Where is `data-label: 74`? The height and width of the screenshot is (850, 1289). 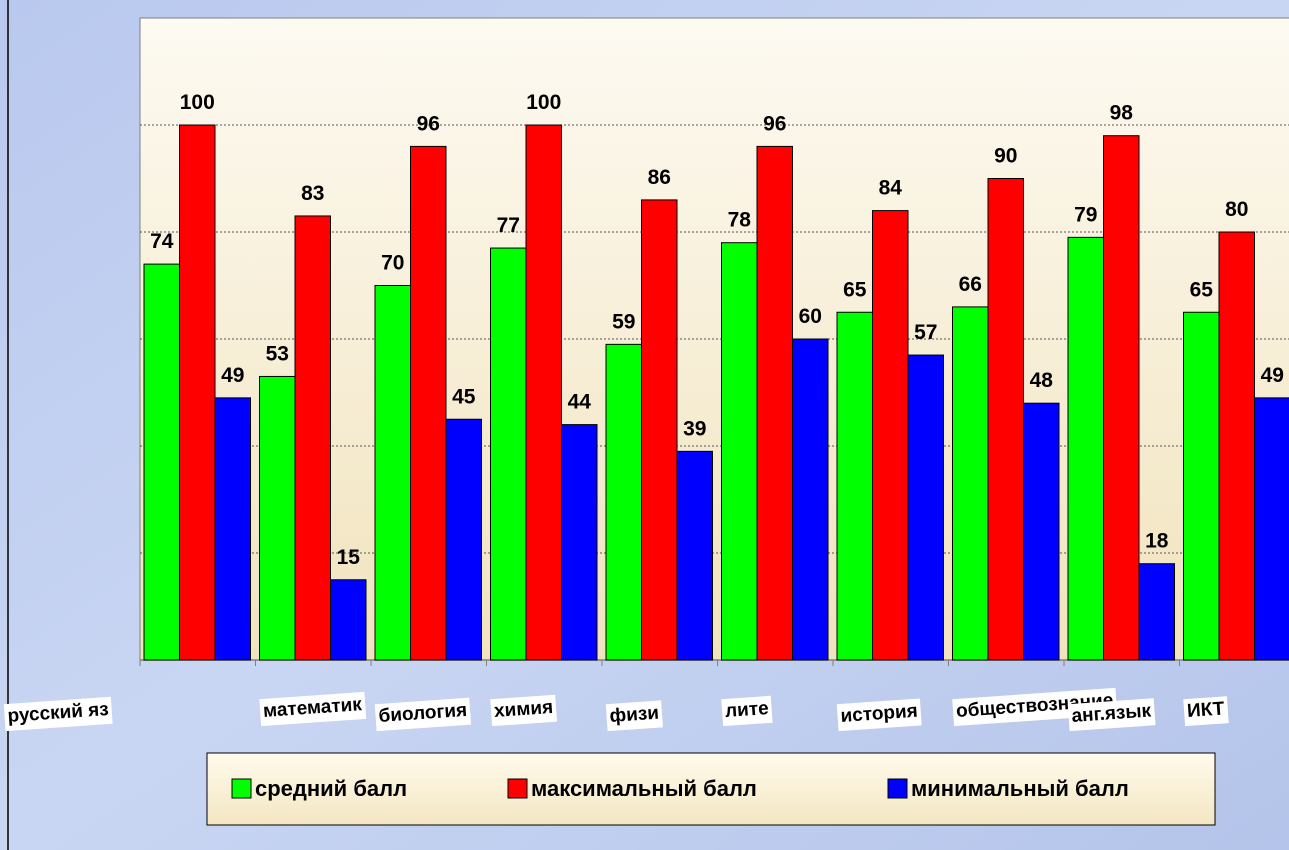 data-label: 74 is located at coordinates (162, 241).